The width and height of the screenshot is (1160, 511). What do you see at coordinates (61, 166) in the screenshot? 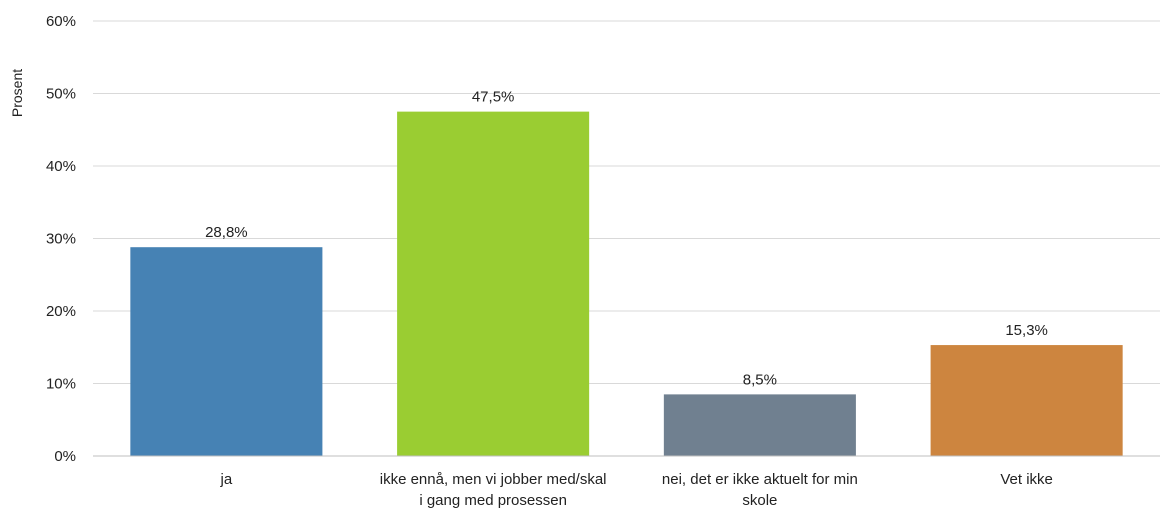
I see `y-tick-label: 40%` at bounding box center [61, 166].